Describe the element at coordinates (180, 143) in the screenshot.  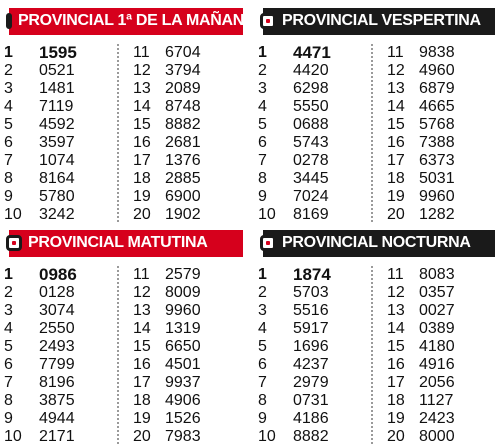
I see `result-row: 16 2681` at that location.